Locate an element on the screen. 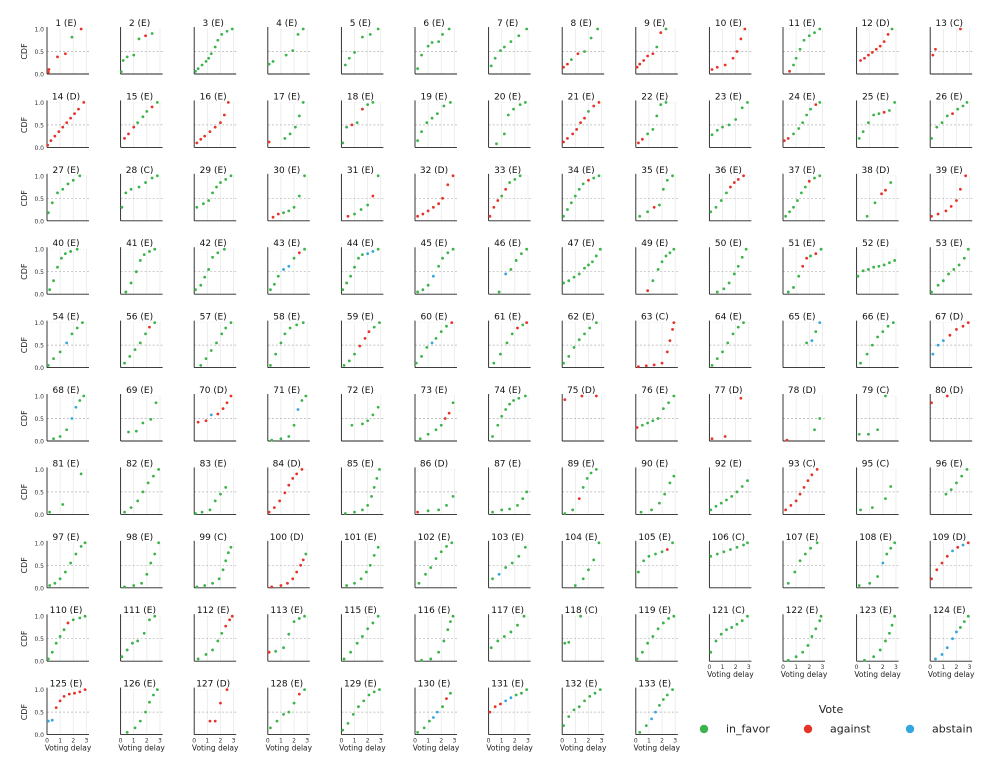  panel: 70 (D) is located at coordinates (215, 414).